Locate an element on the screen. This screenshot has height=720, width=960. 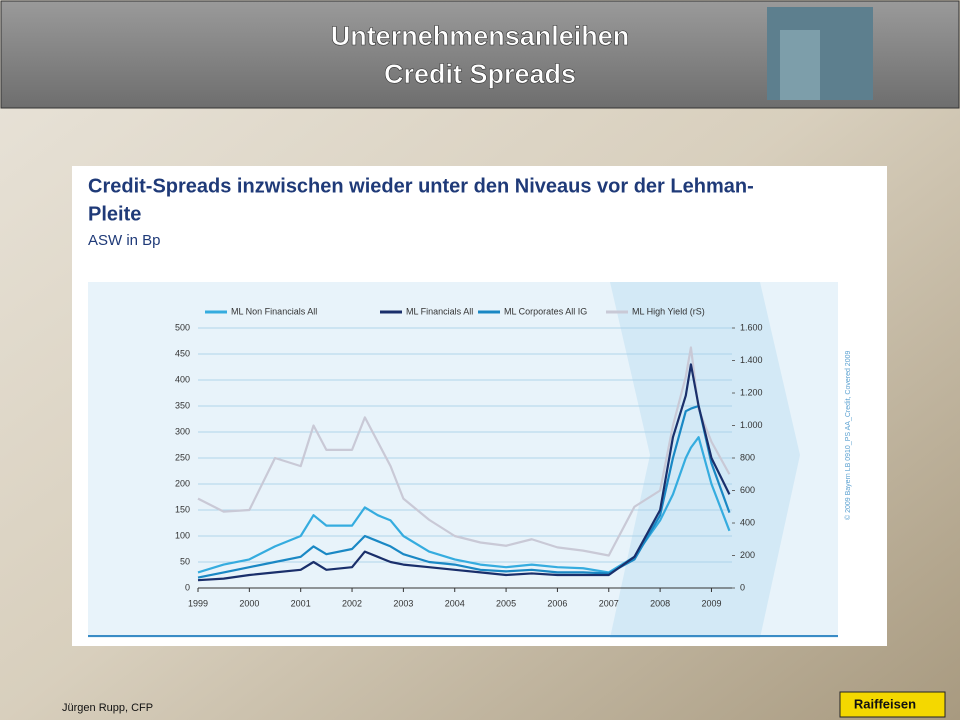
y2-tick-label: 400 is located at coordinates (747, 522).